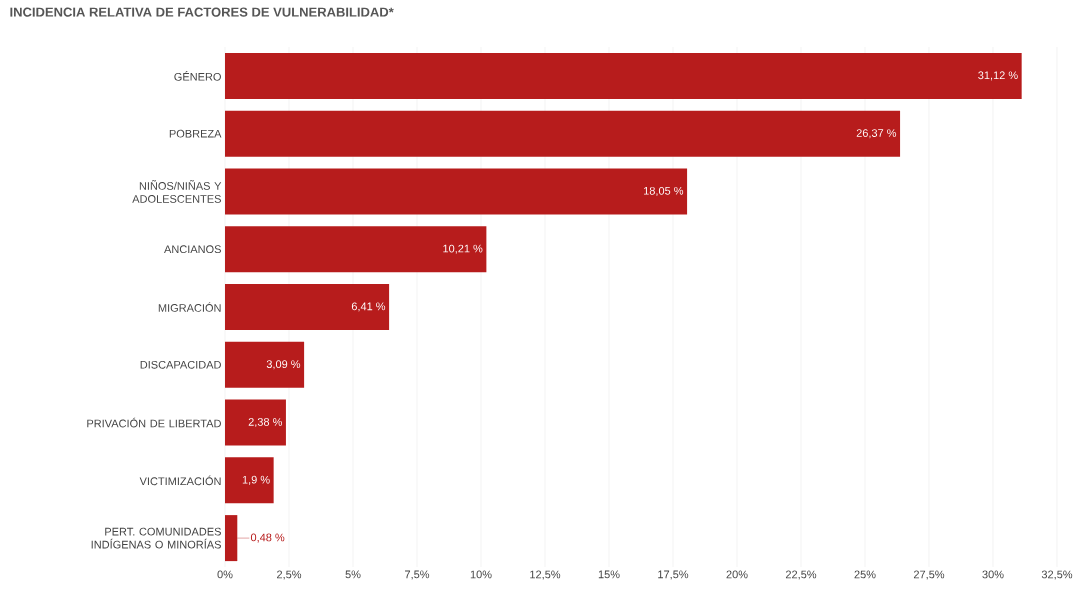 The width and height of the screenshot is (1079, 613). What do you see at coordinates (673, 575) in the screenshot?
I see `x-tick-label: 17,5%` at bounding box center [673, 575].